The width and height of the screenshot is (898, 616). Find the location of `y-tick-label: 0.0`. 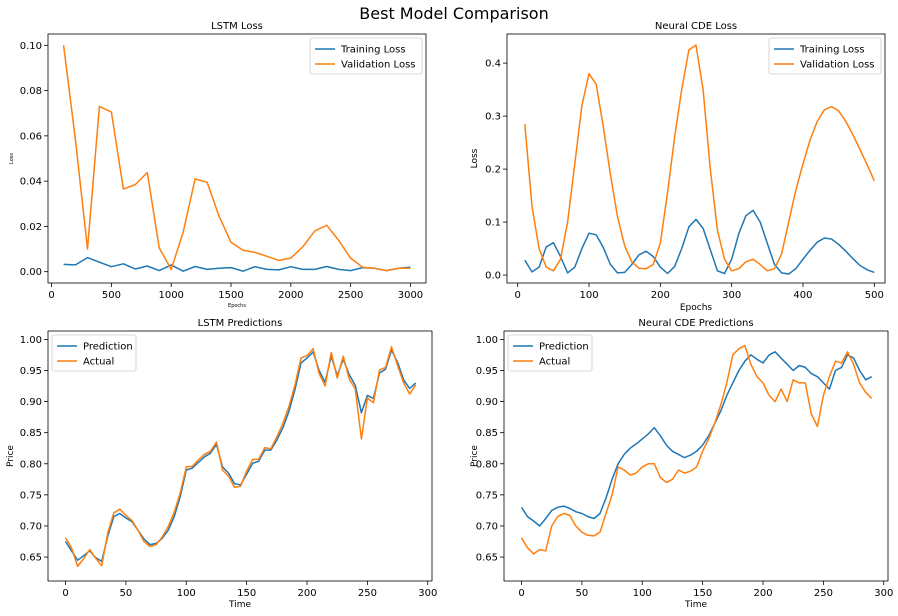

y-tick-label: 0.0 is located at coordinates (493, 276).